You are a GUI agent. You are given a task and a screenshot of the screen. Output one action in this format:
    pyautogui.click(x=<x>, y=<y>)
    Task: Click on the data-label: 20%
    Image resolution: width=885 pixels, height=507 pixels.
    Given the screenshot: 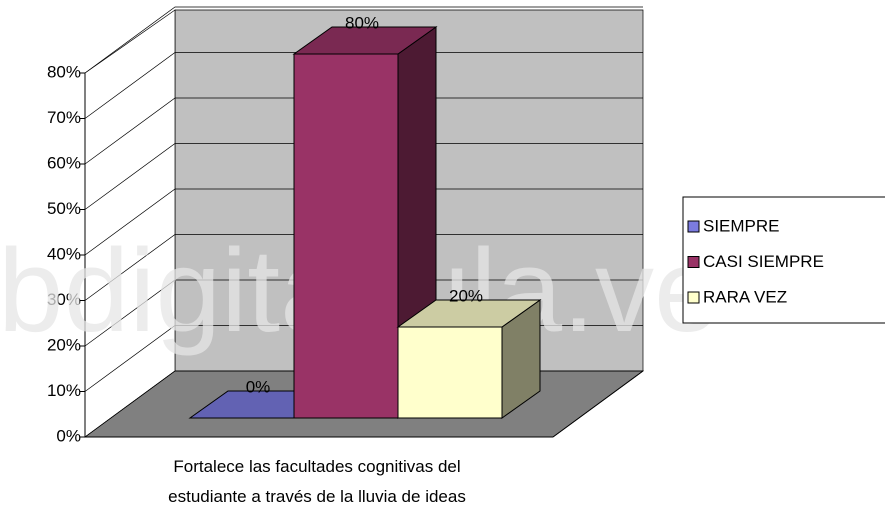 What is the action you would take?
    pyautogui.click(x=466, y=295)
    